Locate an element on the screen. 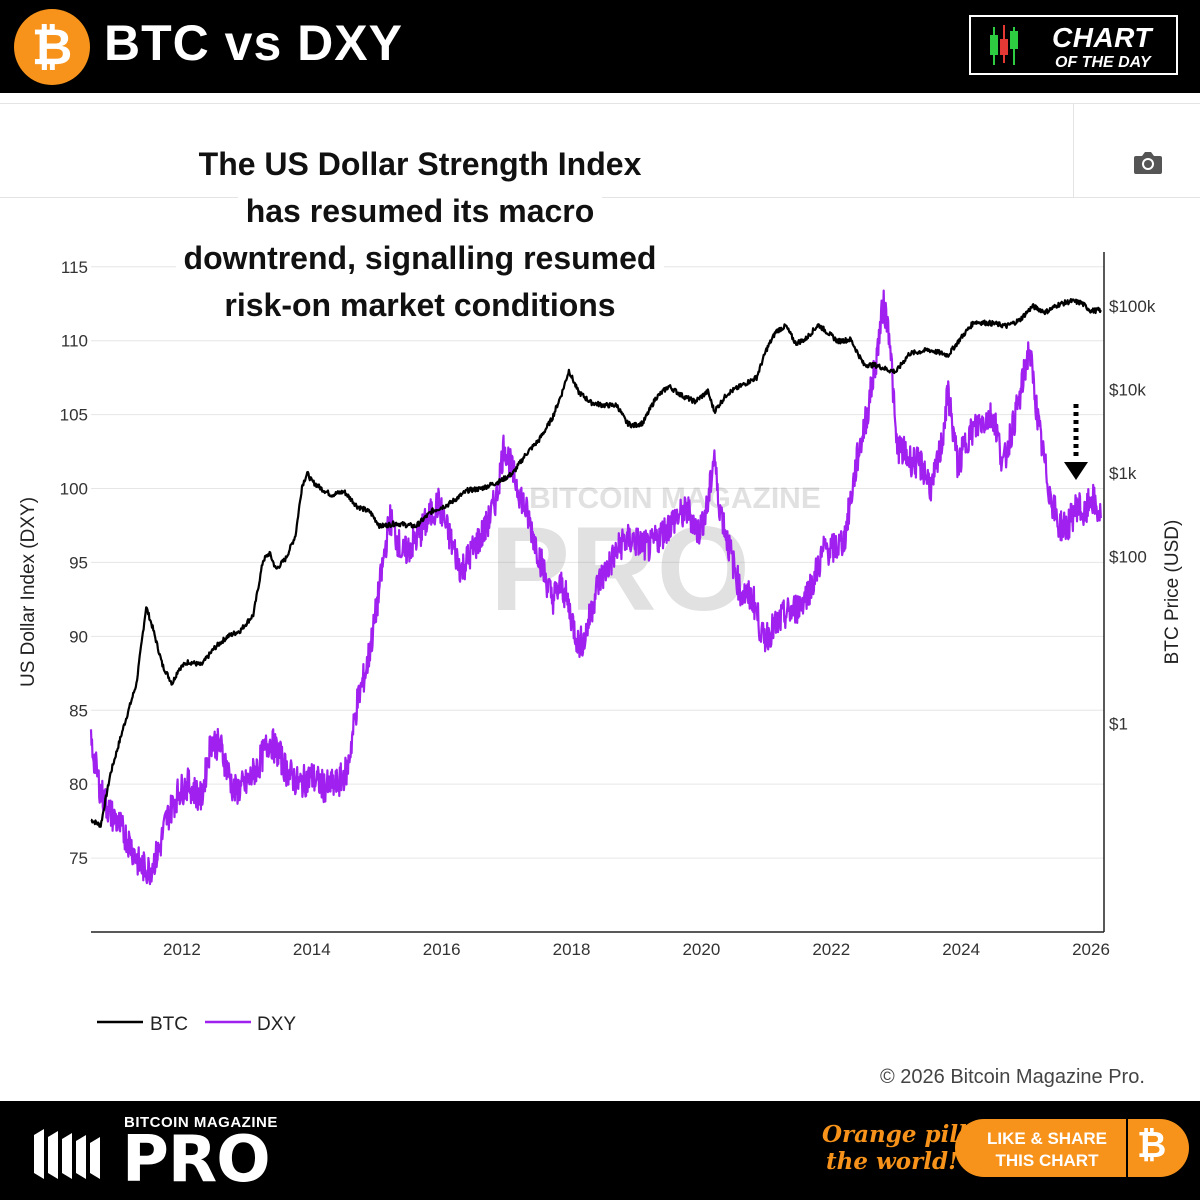 This screenshot has width=1200, height=1200. x-tick-label: 2022 is located at coordinates (831, 949).